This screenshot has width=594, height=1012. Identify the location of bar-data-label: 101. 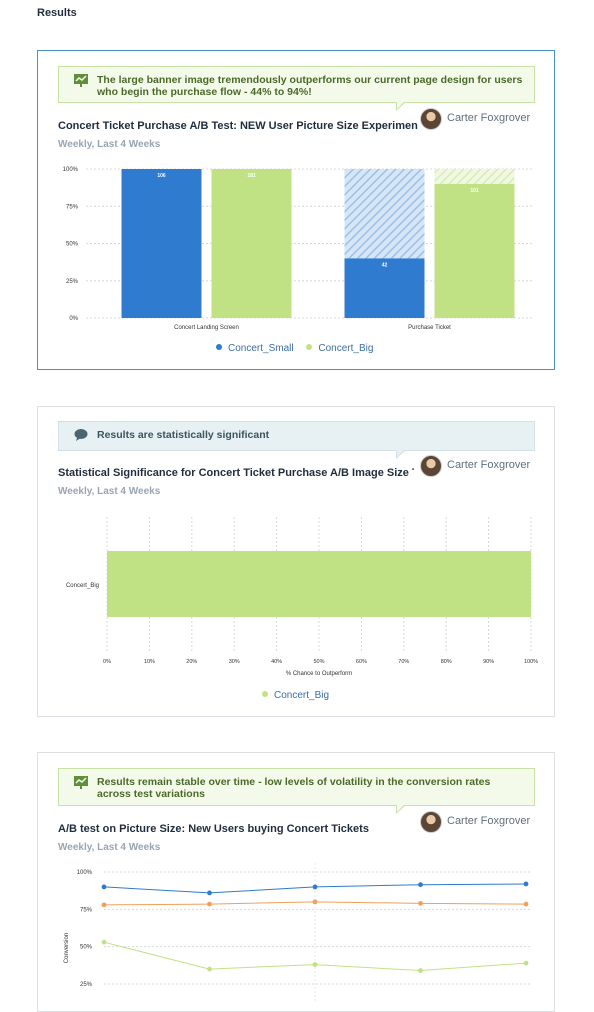
(474, 191).